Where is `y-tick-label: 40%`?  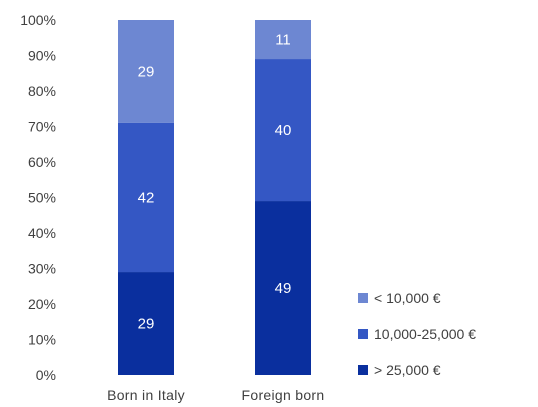
y-tick-label: 40% is located at coordinates (42, 233).